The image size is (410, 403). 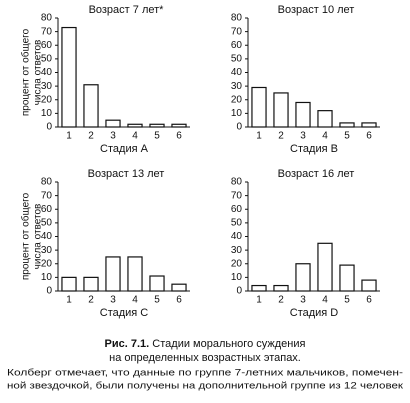 What do you see at coordinates (124, 149) in the screenshot?
I see `x-axis-label: Стадия A` at bounding box center [124, 149].